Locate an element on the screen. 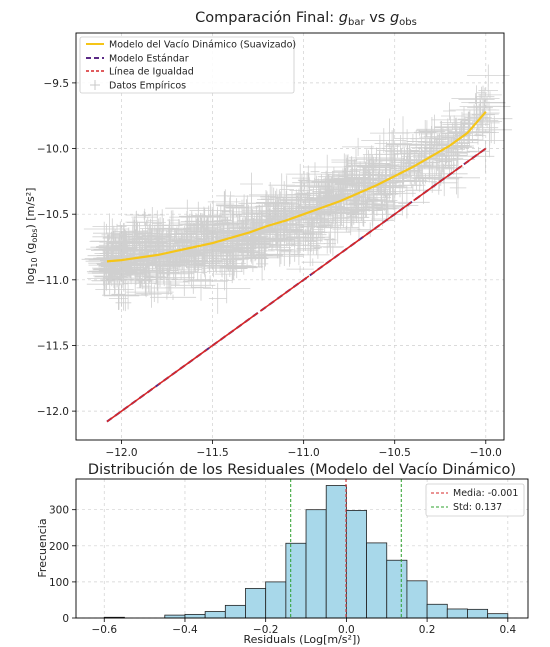 The width and height of the screenshot is (550, 647). top-y-axis-label: log10 (gobs) [m/s²] is located at coordinates (31, 236).